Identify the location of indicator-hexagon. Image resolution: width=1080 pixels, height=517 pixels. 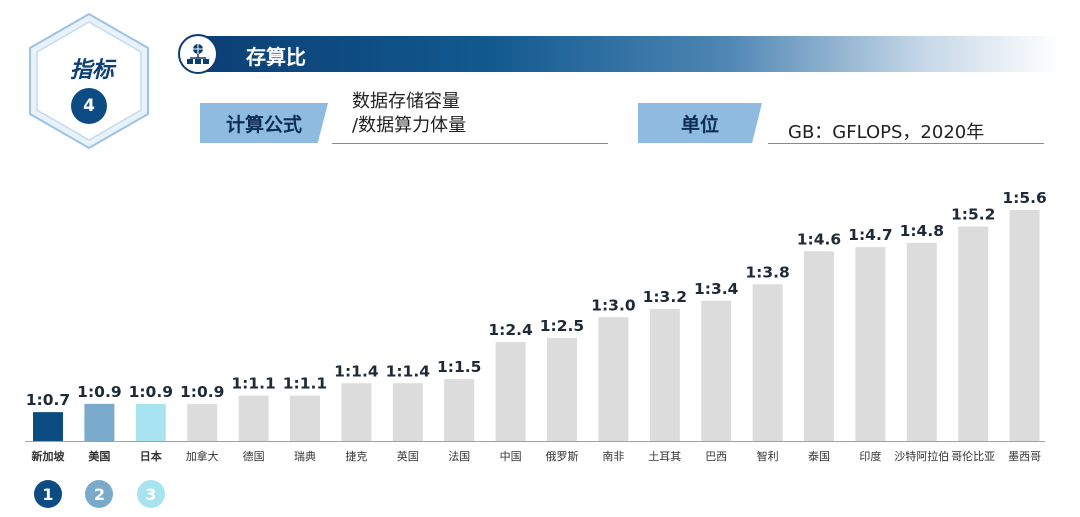
(89, 81).